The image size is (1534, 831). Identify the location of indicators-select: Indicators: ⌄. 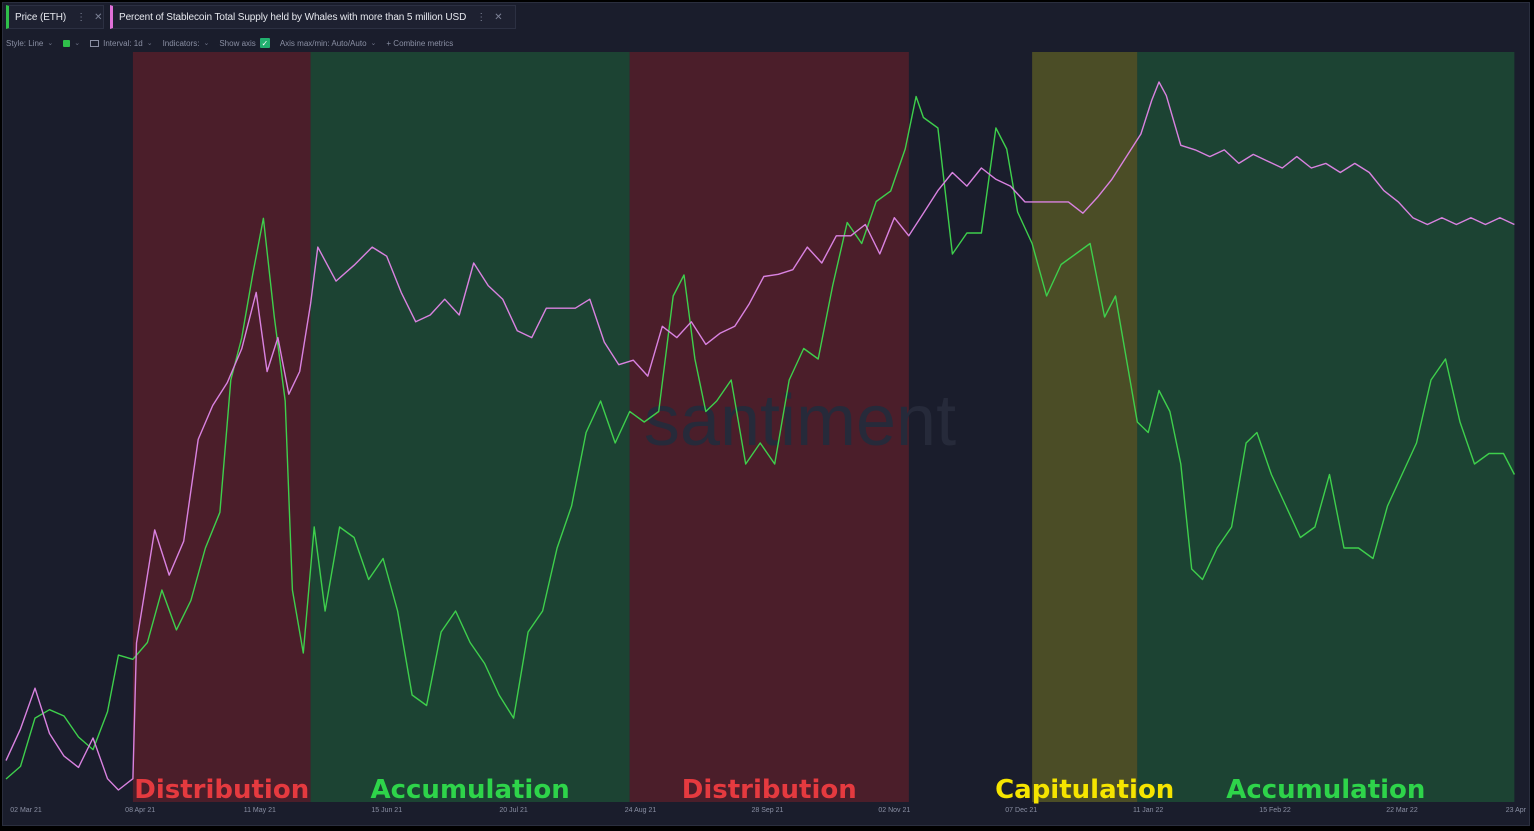
(186, 43).